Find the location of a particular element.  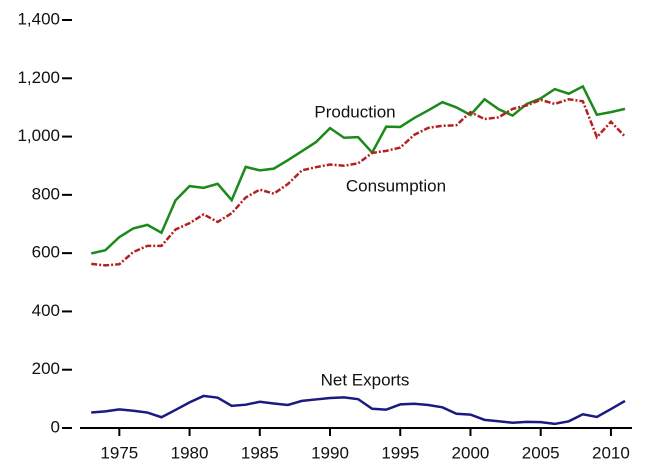

x-tick-label: 1990 is located at coordinates (330, 452).